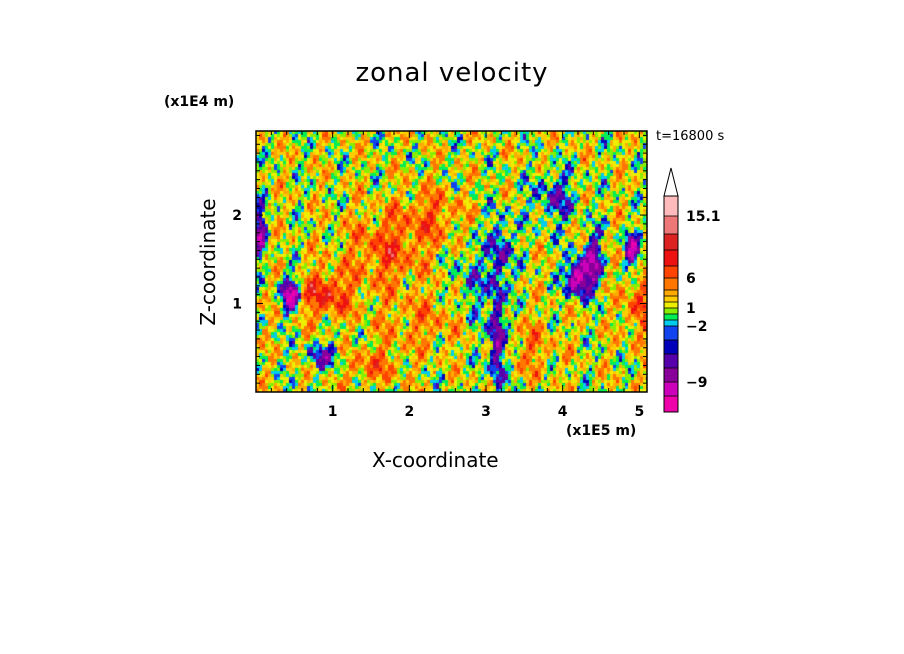  Describe the element at coordinates (438, 314) in the screenshot. I see `axis-tick-labels: 1 2 3 4 5 1 2` at that location.